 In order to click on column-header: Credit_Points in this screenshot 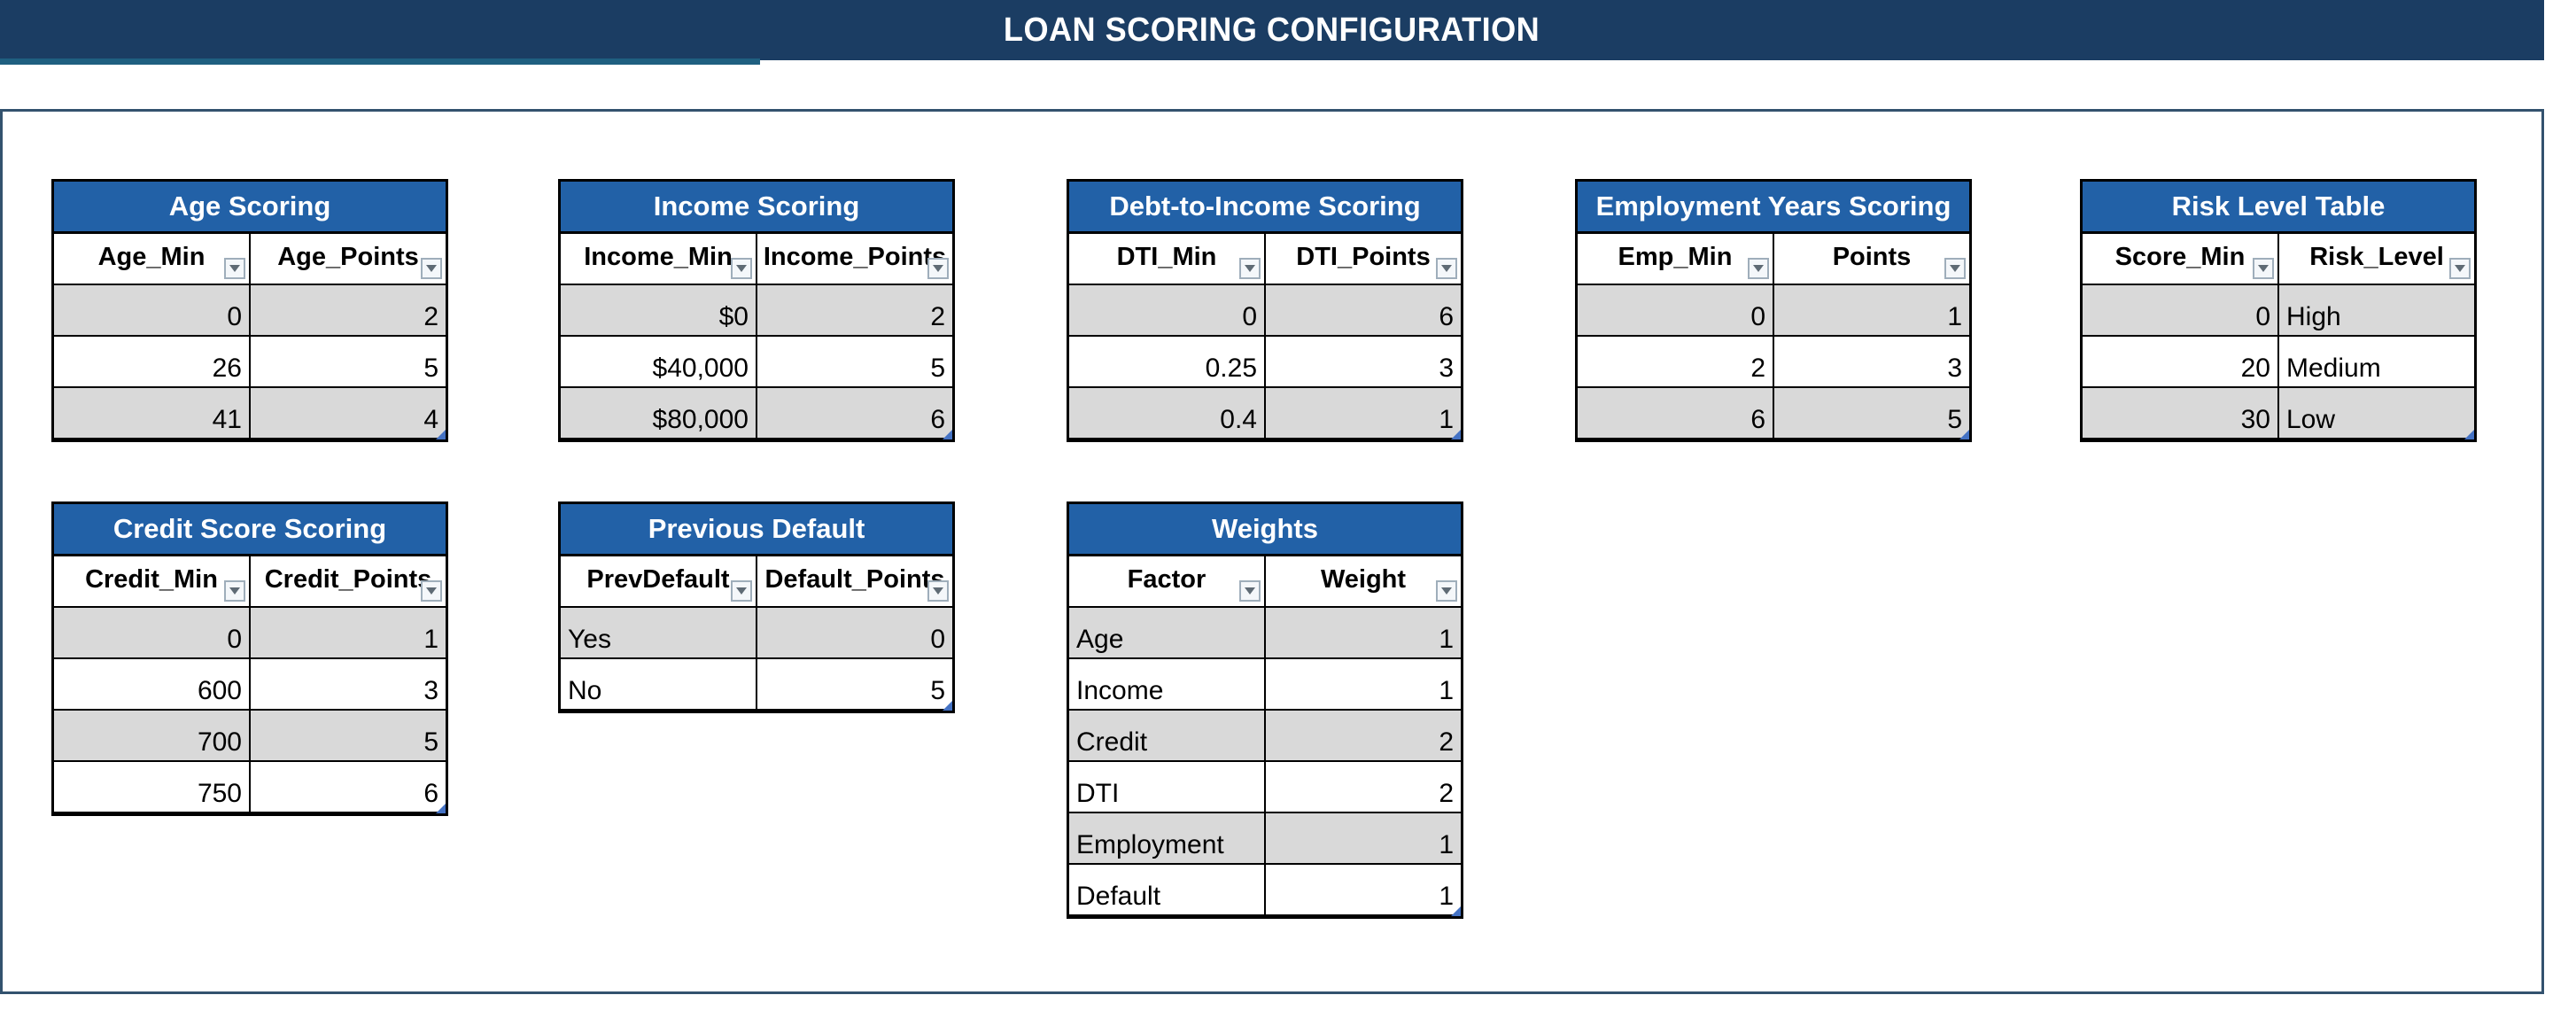, I will do `click(348, 581)`.